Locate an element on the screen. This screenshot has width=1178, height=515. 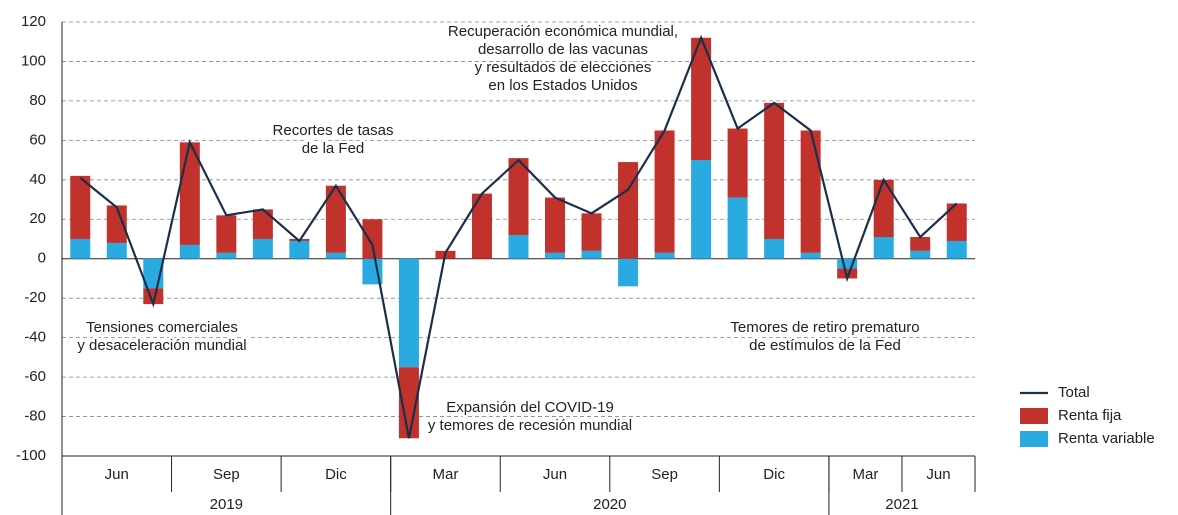
y-tick-label: 40 is located at coordinates (37, 179).